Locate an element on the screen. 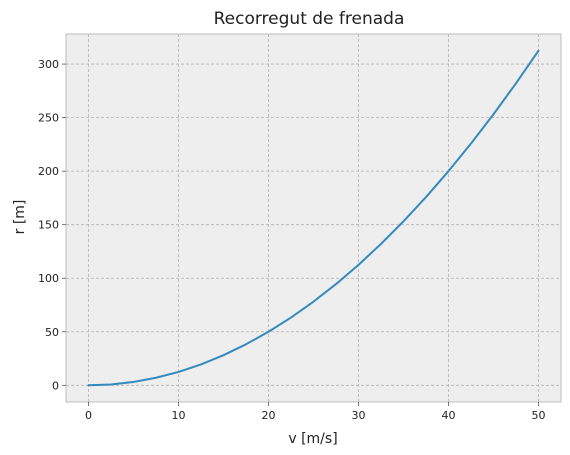  y-tick-label: 50 is located at coordinates (52, 332).